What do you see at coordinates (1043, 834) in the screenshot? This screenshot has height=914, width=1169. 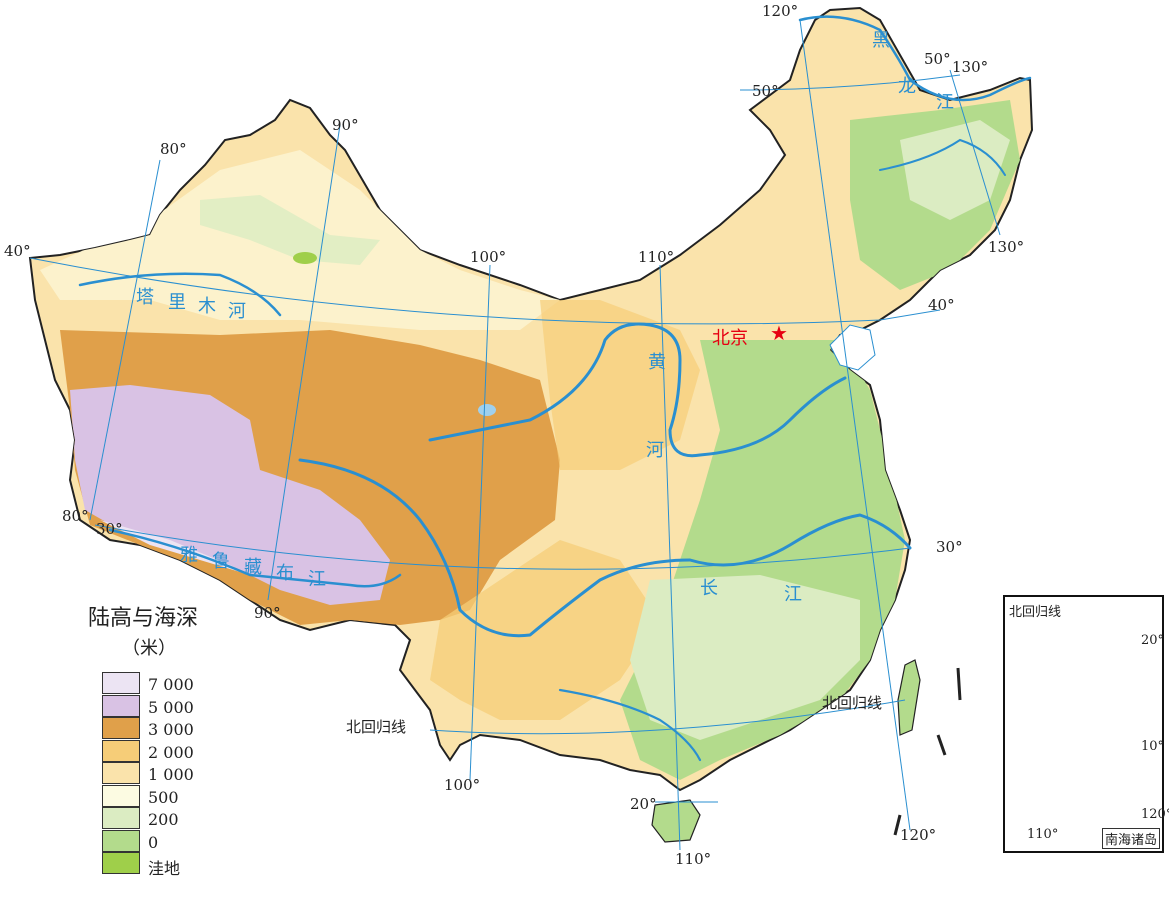 I see `inset-lon-110: 110°` at bounding box center [1043, 834].